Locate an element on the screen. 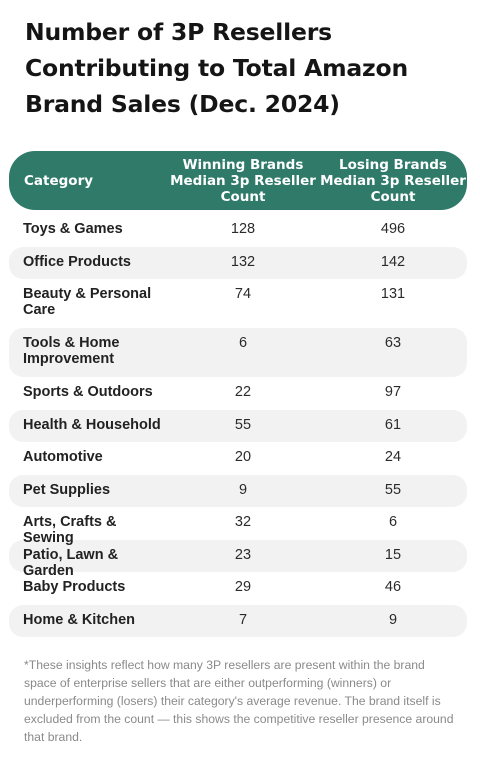 The image size is (480, 762). row-category: Sports & Outdoors is located at coordinates (88, 392).